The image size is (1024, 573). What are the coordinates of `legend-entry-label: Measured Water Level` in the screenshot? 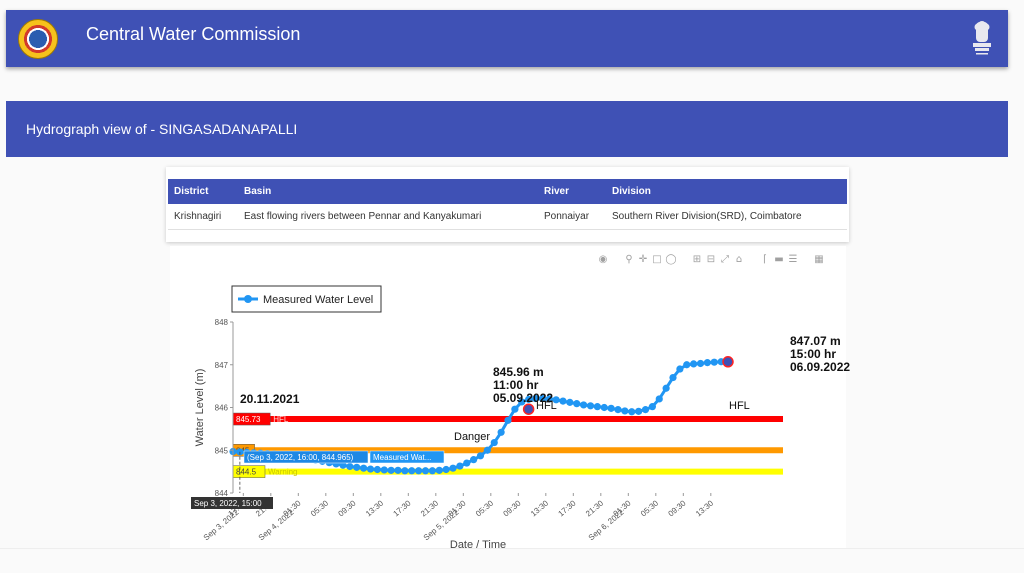 It's located at (318, 300).